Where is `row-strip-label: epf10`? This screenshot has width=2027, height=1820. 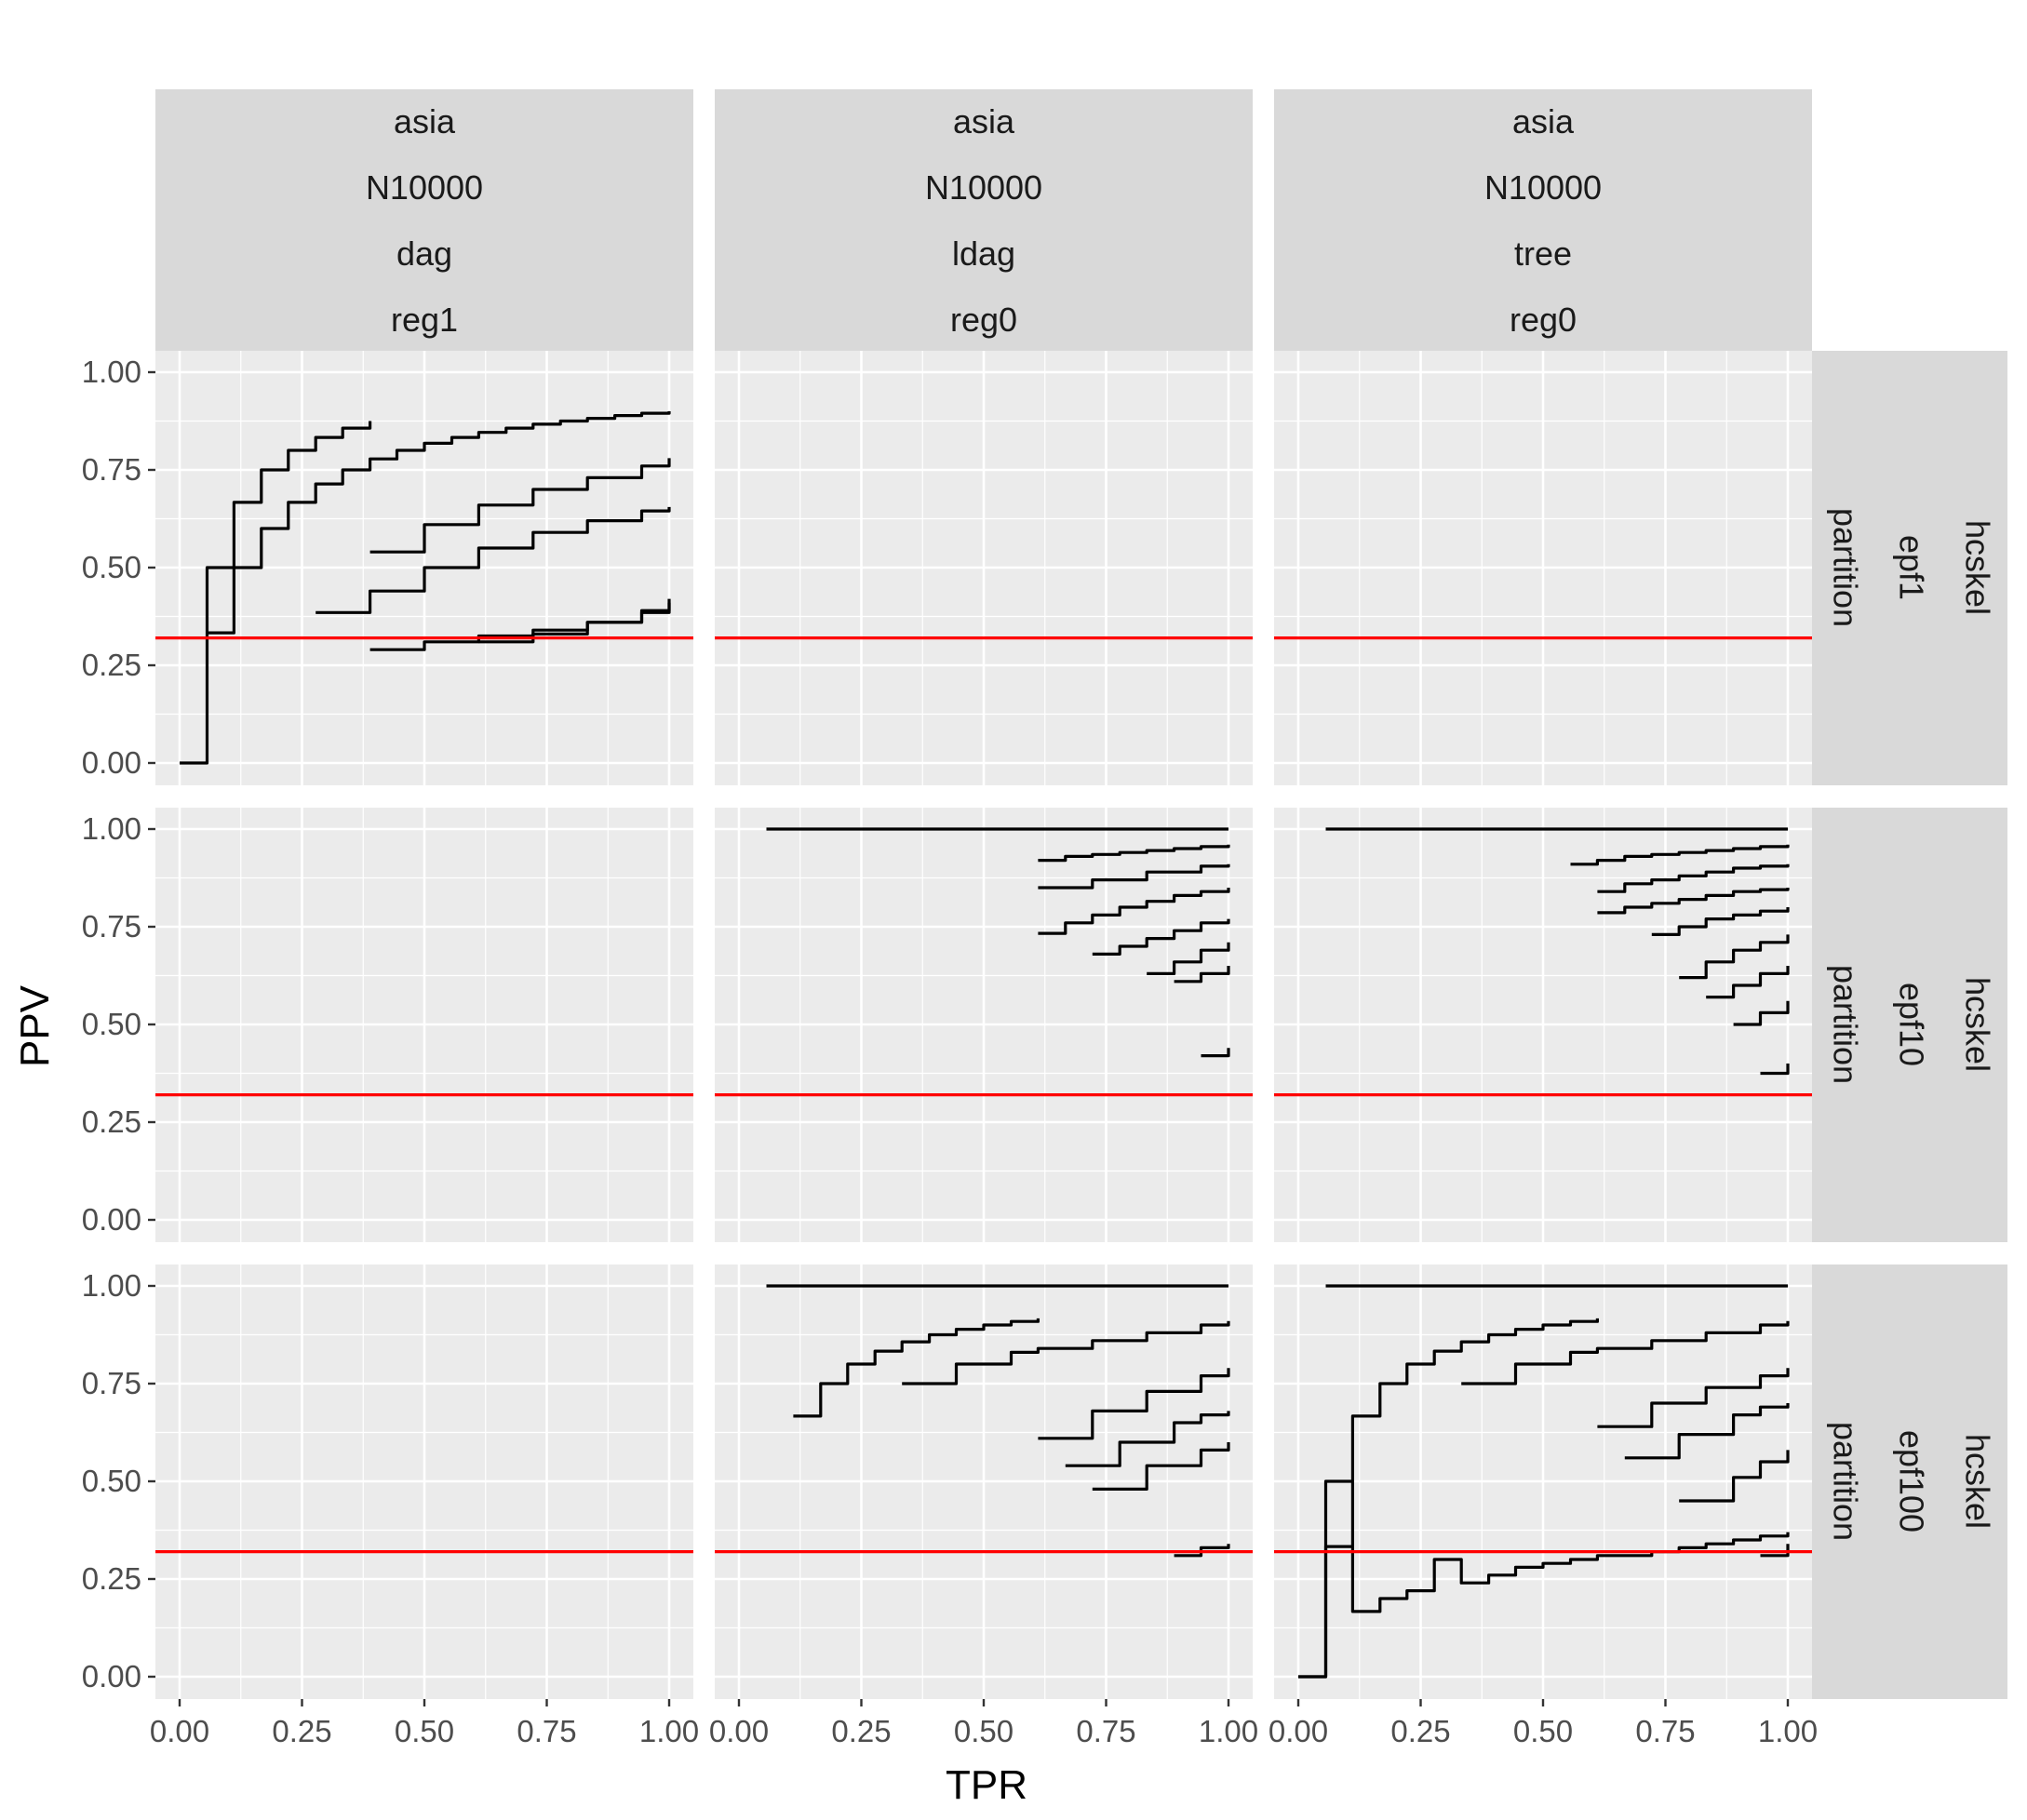 row-strip-label: epf10 is located at coordinates (1911, 1024).